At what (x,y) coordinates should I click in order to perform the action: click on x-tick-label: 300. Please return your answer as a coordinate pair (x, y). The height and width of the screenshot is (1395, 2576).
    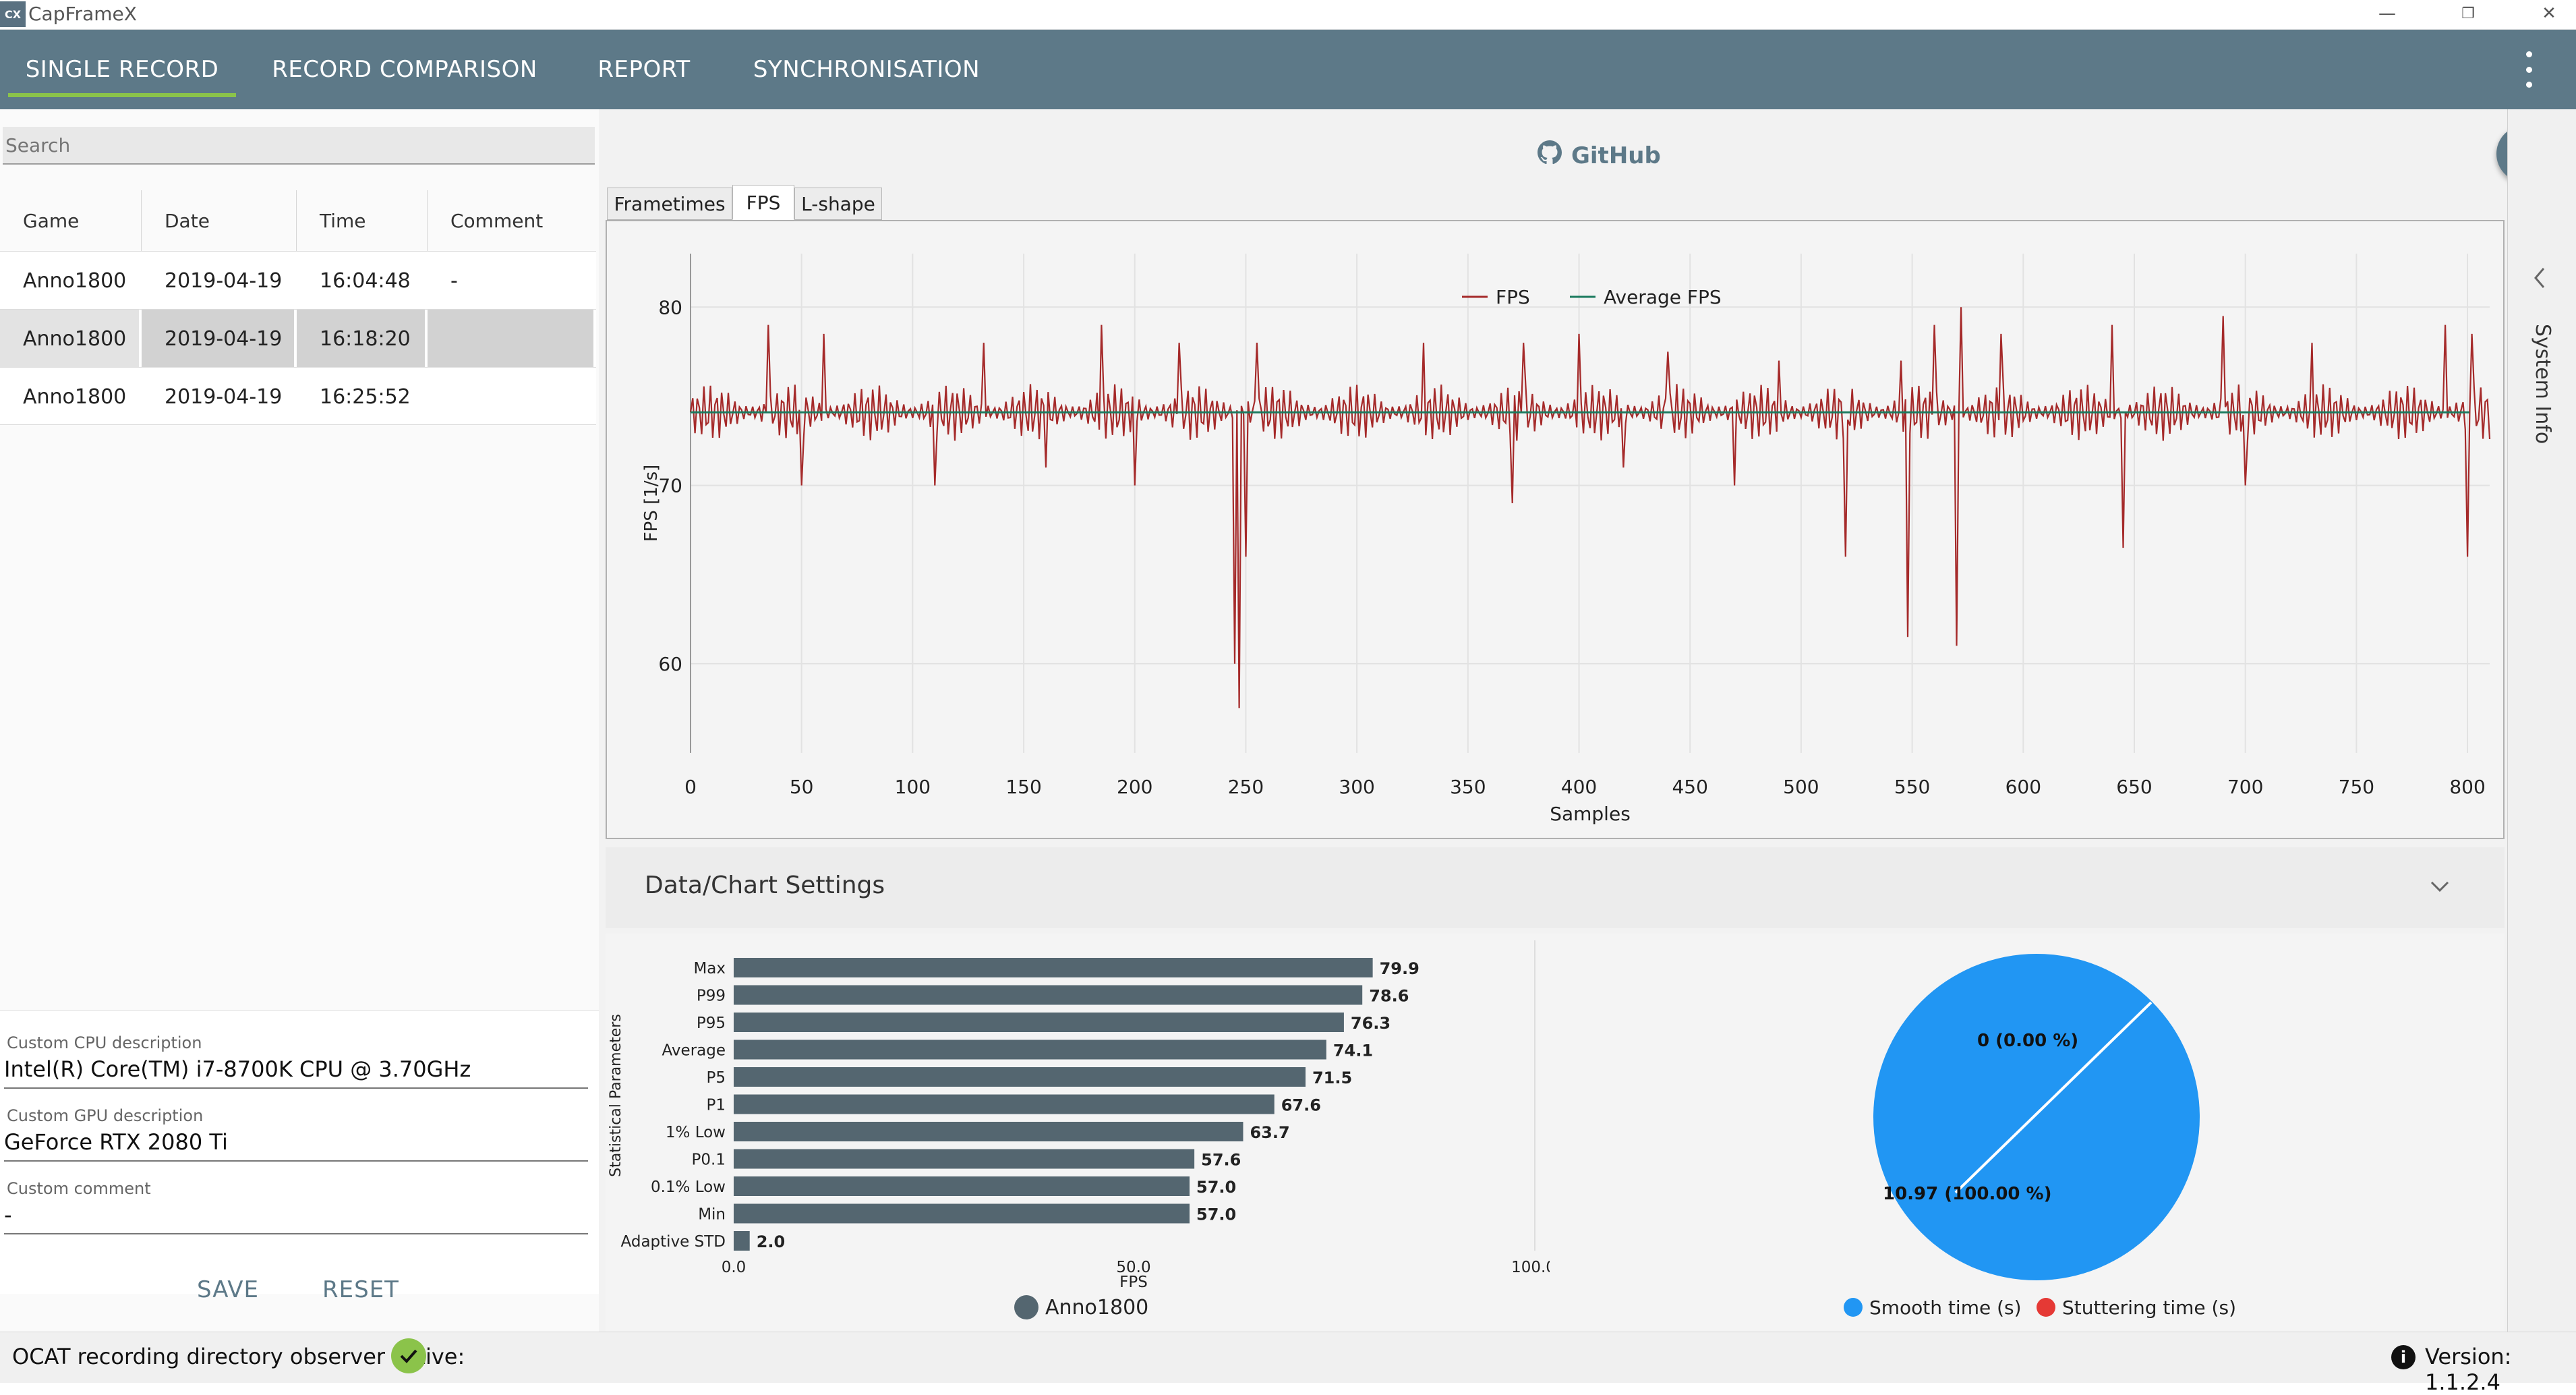
    Looking at the image, I should click on (1356, 787).